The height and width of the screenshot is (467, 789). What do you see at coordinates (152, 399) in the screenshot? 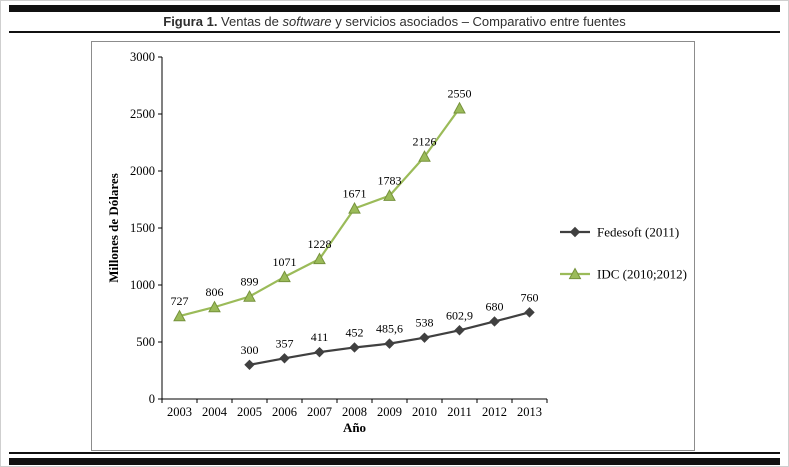
I see `y-axis-tick-label: 0` at bounding box center [152, 399].